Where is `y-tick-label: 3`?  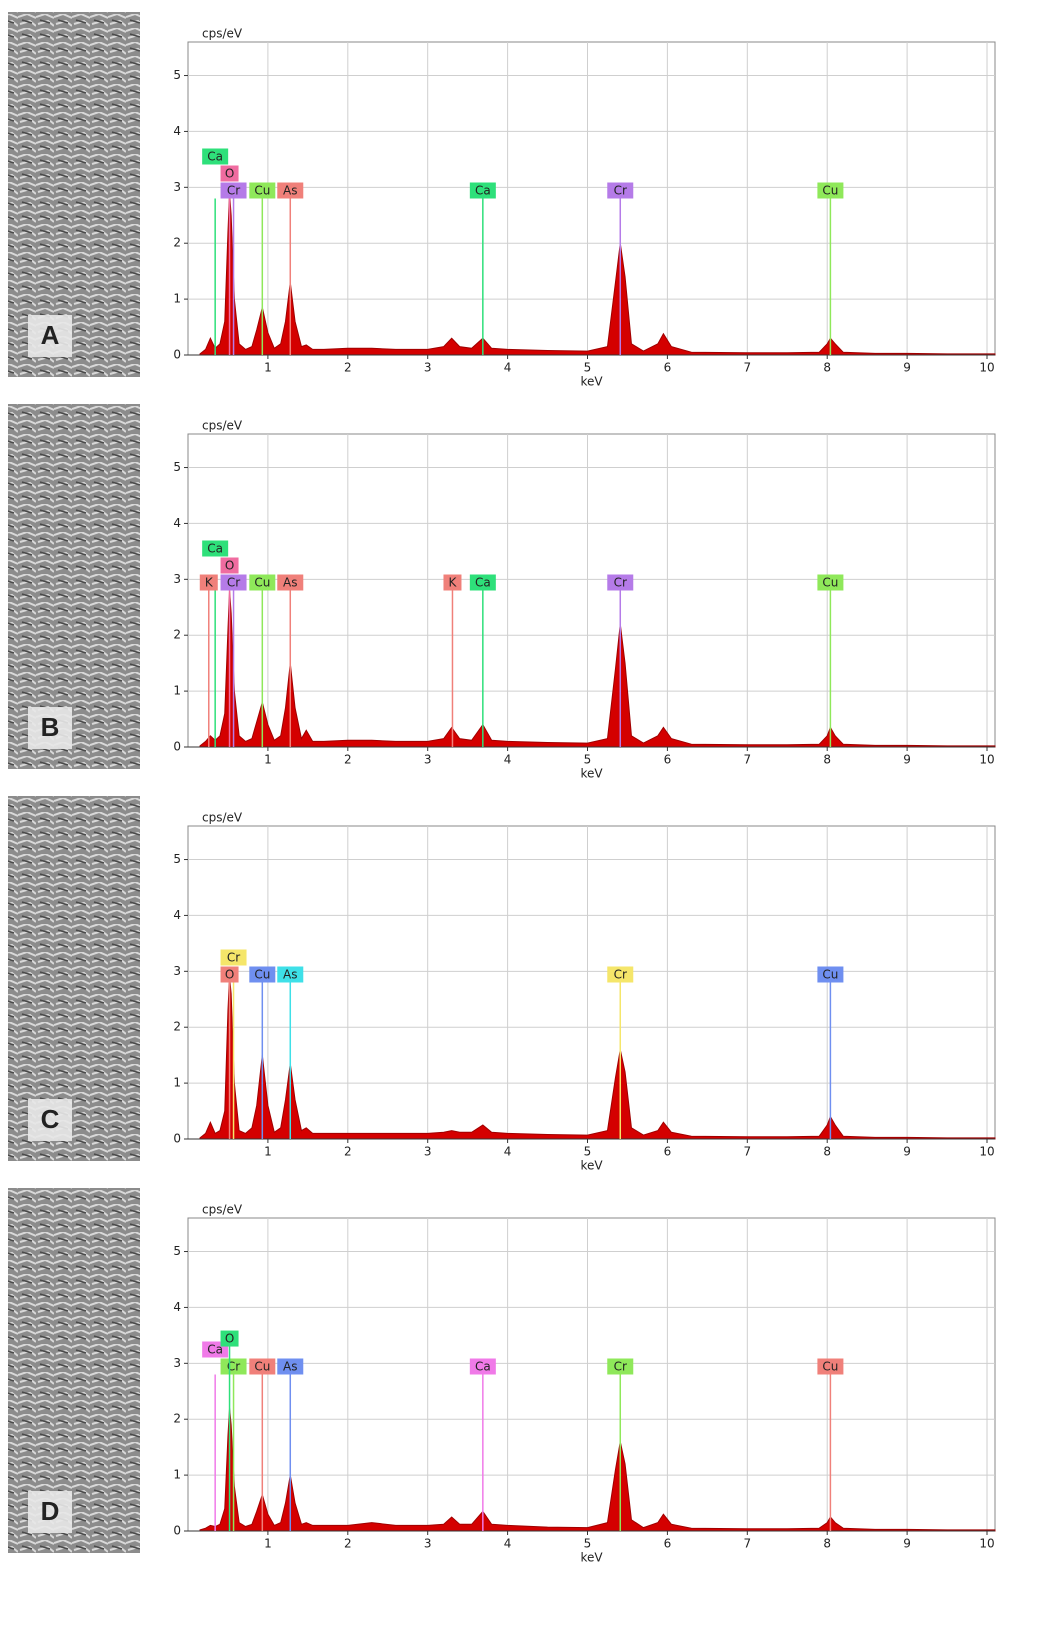
y-tick-label: 3 is located at coordinates (177, 579).